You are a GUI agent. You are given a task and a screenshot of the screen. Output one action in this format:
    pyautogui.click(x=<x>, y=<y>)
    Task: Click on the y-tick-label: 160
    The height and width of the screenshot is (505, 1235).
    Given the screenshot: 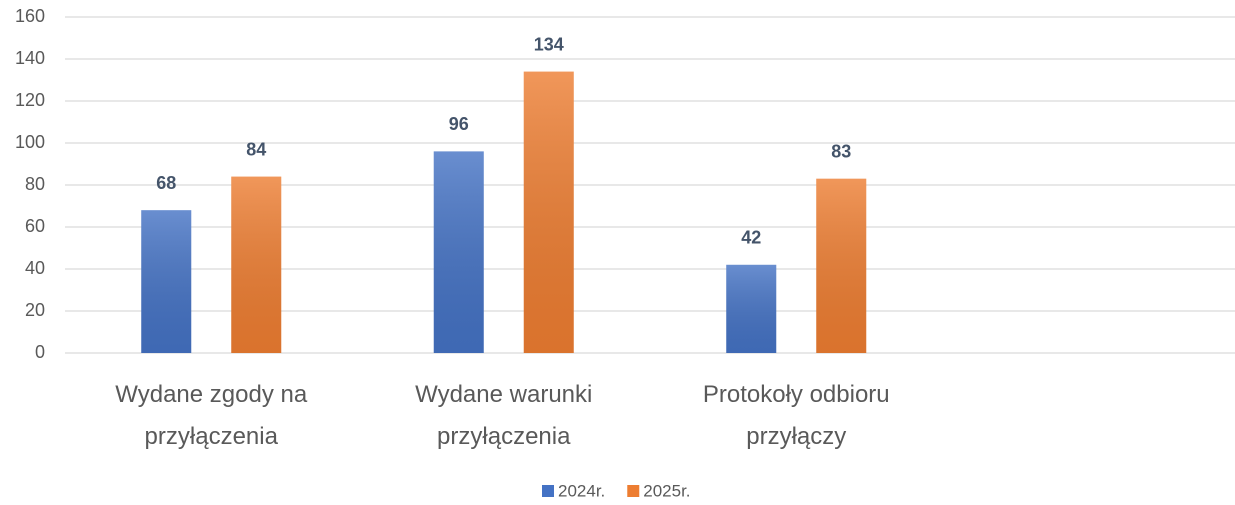 What is the action you would take?
    pyautogui.click(x=30, y=16)
    